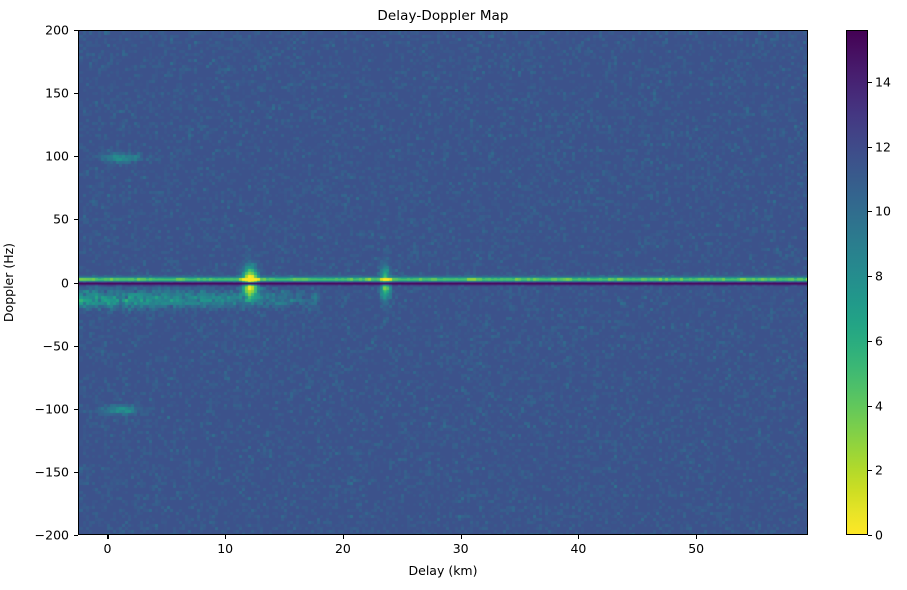  I want to click on colorbar-tick-label: 12, so click(883, 147).